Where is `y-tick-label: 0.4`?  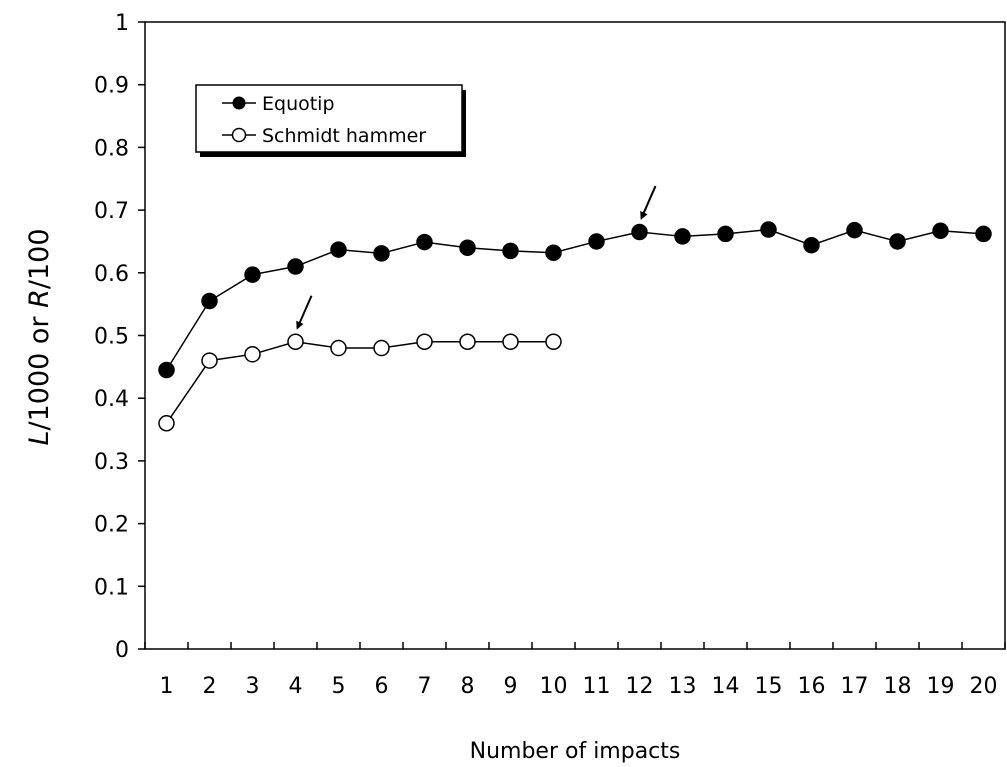 y-tick-label: 0.4 is located at coordinates (111, 399).